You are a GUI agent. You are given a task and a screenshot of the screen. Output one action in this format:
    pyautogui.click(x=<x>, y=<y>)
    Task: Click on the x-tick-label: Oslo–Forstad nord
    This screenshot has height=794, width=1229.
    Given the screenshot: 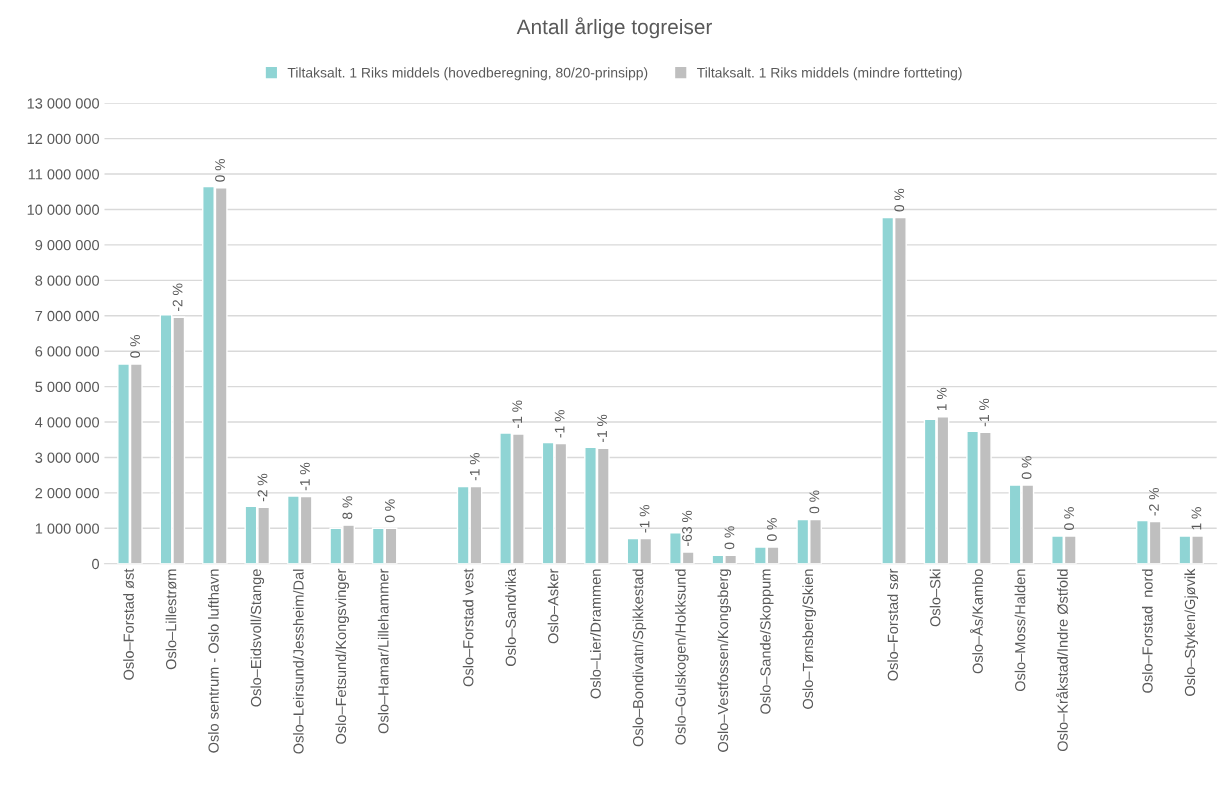 What is the action you would take?
    pyautogui.click(x=1147, y=631)
    